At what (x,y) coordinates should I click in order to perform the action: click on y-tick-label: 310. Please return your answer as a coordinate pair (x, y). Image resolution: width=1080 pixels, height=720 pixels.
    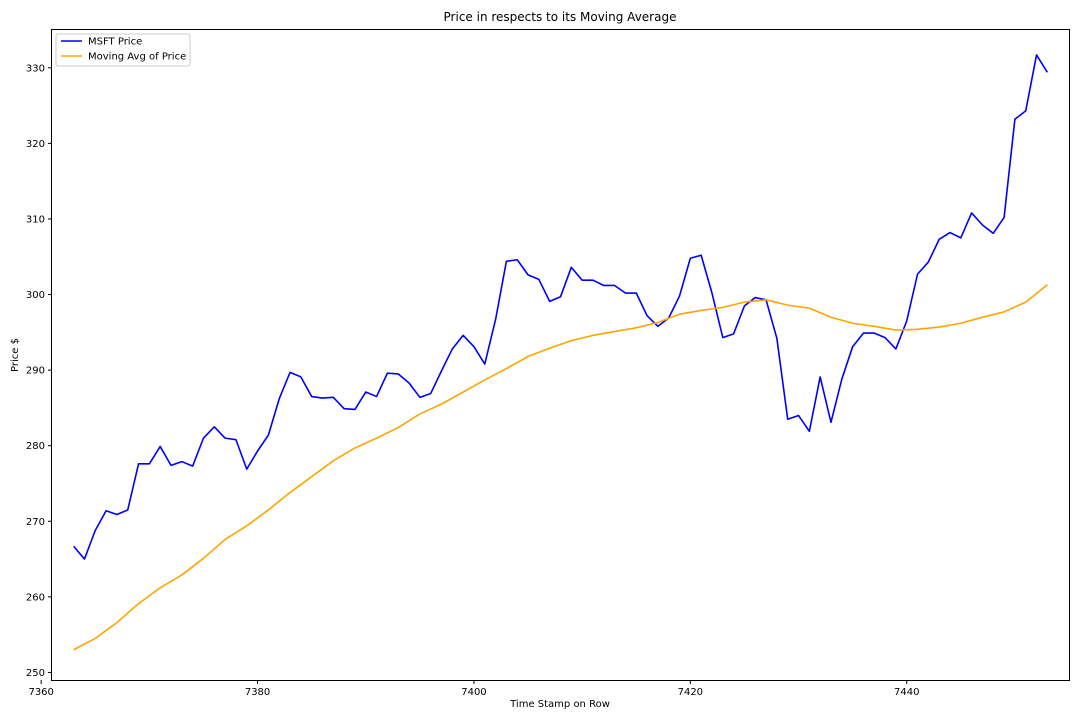
    Looking at the image, I should click on (35, 219).